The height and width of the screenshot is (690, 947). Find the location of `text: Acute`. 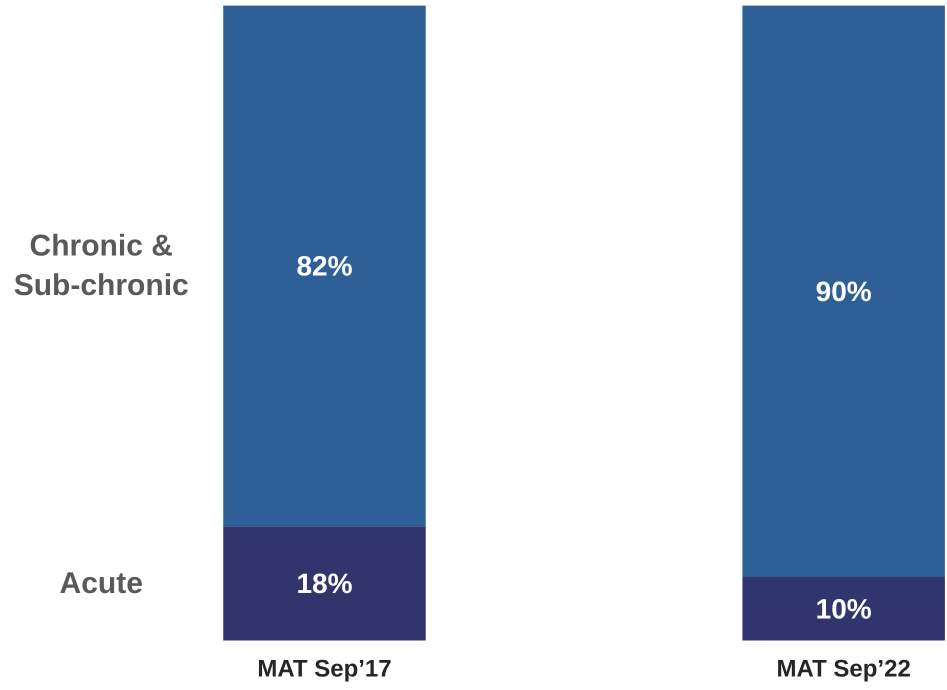

text: Acute is located at coordinates (101, 583).